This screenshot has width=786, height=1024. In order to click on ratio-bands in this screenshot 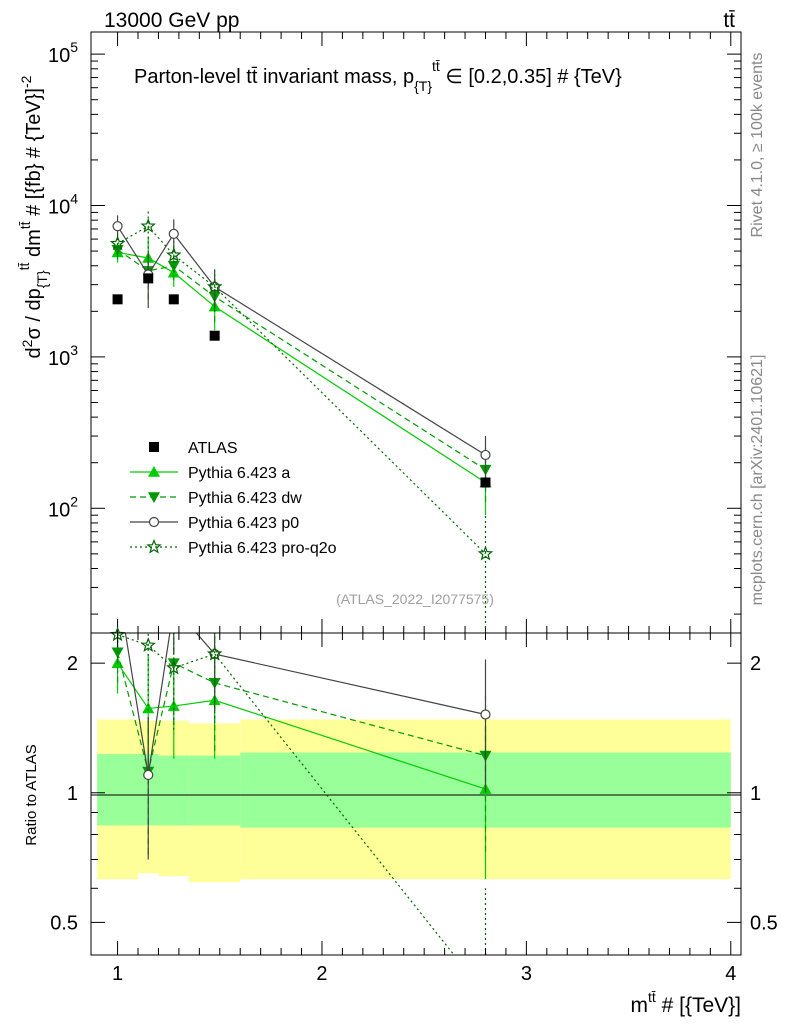, I will do `click(414, 801)`.